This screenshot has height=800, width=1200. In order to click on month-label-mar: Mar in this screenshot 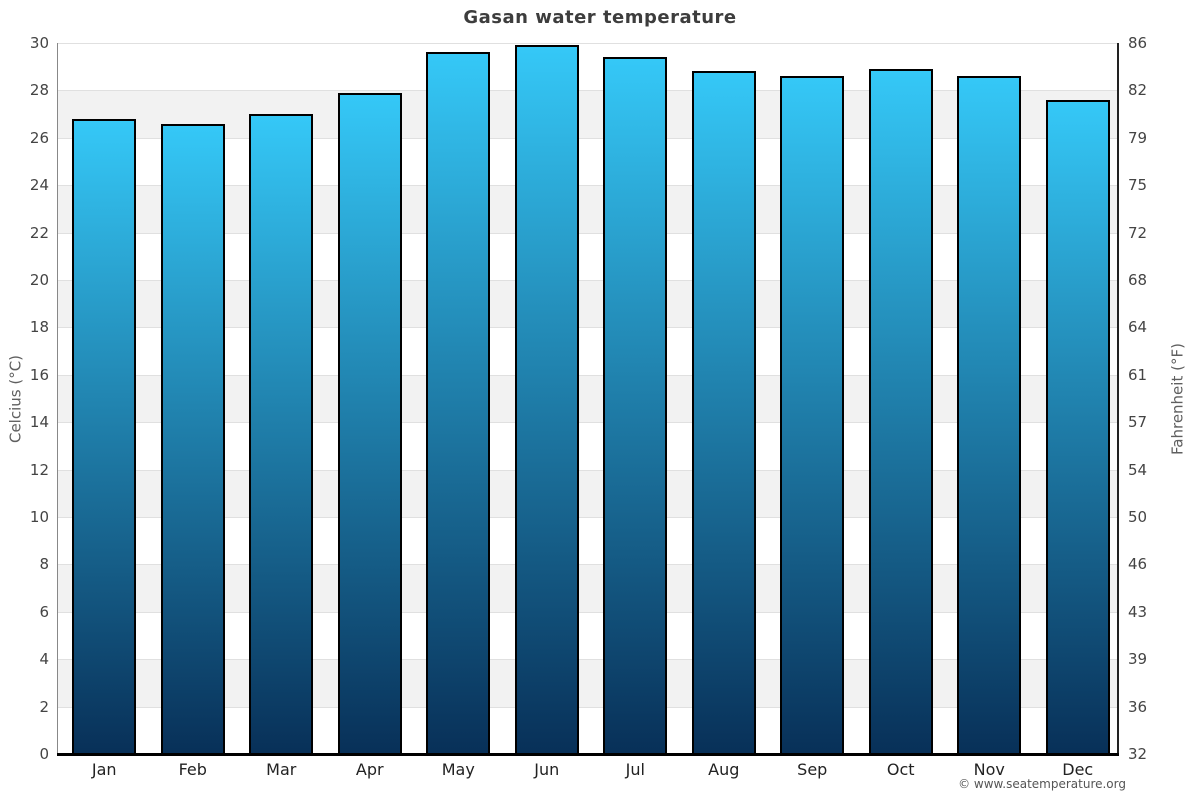, I will do `click(281, 769)`.